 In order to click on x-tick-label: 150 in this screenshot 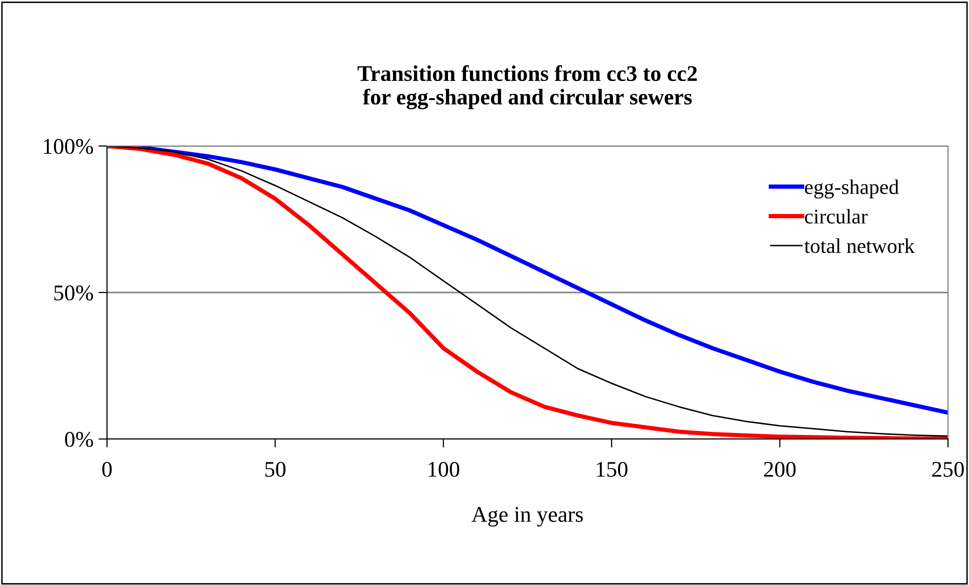, I will do `click(612, 469)`.